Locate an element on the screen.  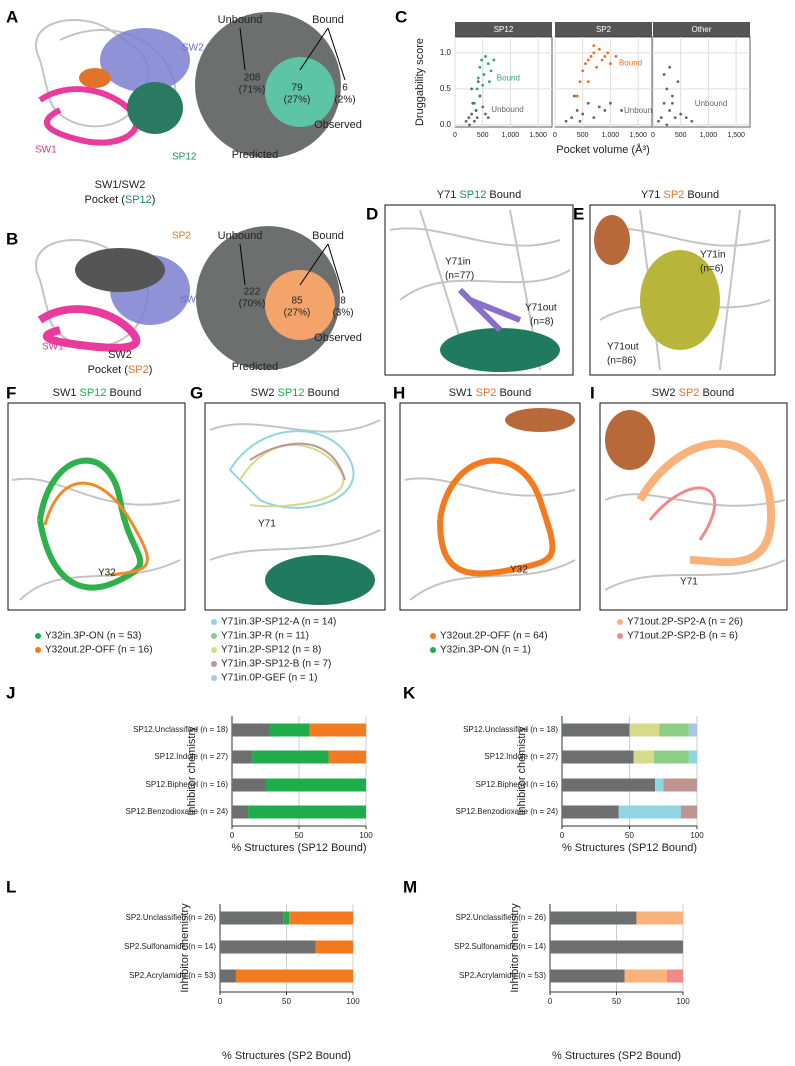
panel-label: B is located at coordinates (12, 238).